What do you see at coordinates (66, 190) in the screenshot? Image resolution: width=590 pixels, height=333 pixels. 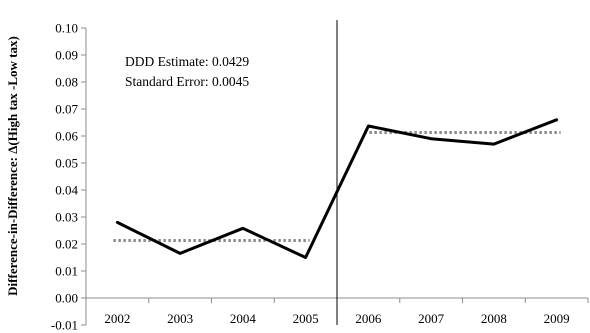 I see `y-tick-label: 0.04` at bounding box center [66, 190].